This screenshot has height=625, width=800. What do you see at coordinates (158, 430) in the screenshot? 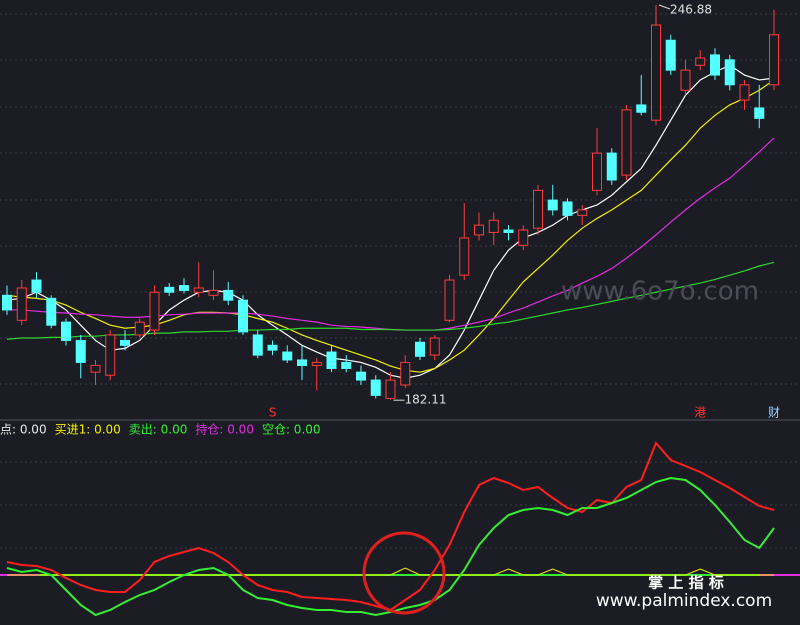
I see `legend-entry: 卖出: 0.00` at bounding box center [158, 430].